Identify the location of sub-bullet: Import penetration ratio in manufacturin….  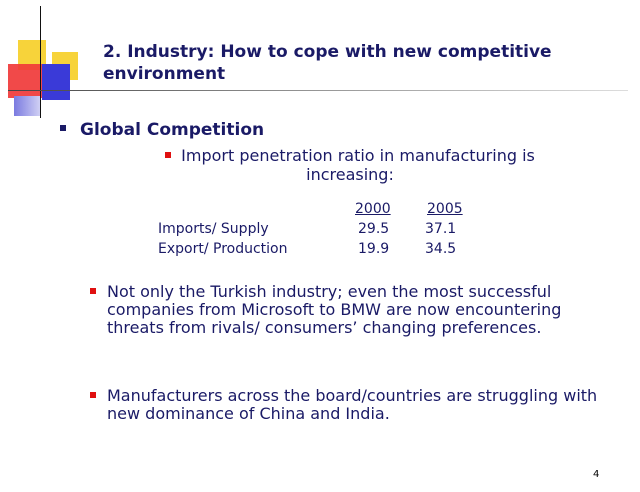
(350, 165).